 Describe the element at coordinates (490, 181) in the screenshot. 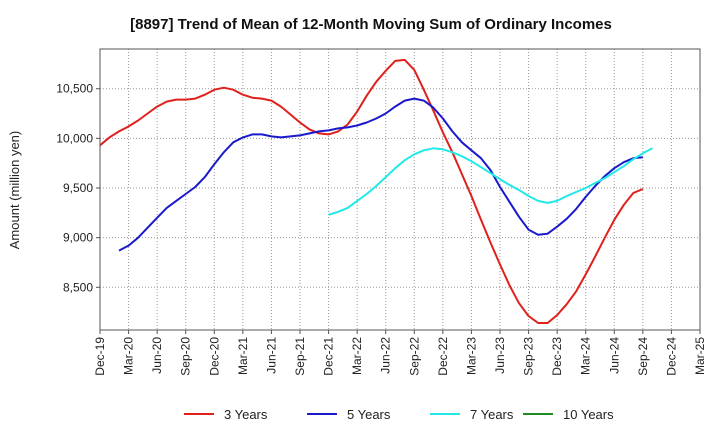

I see `series-line-7-years` at that location.